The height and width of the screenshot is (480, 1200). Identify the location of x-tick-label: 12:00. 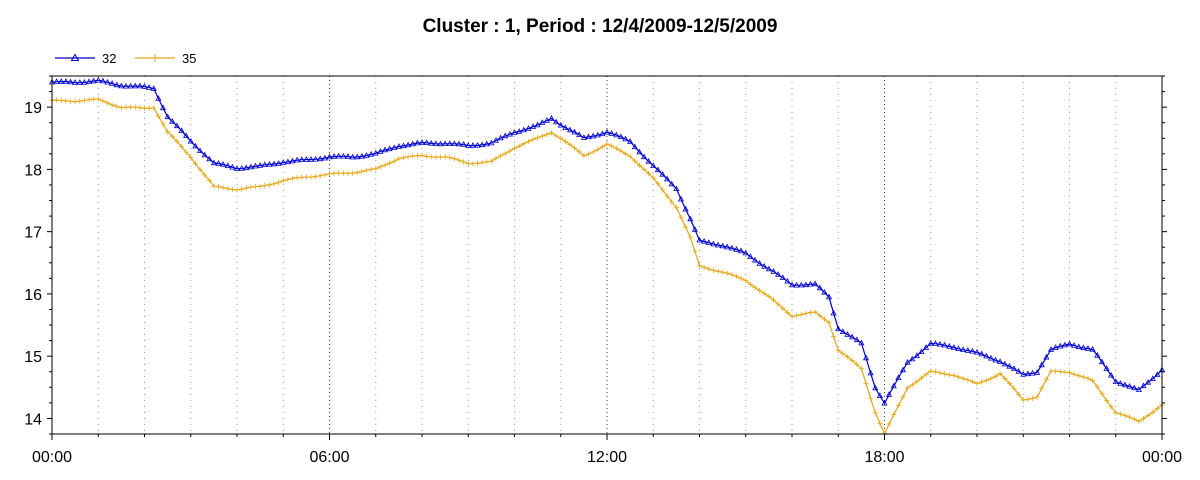
(607, 457).